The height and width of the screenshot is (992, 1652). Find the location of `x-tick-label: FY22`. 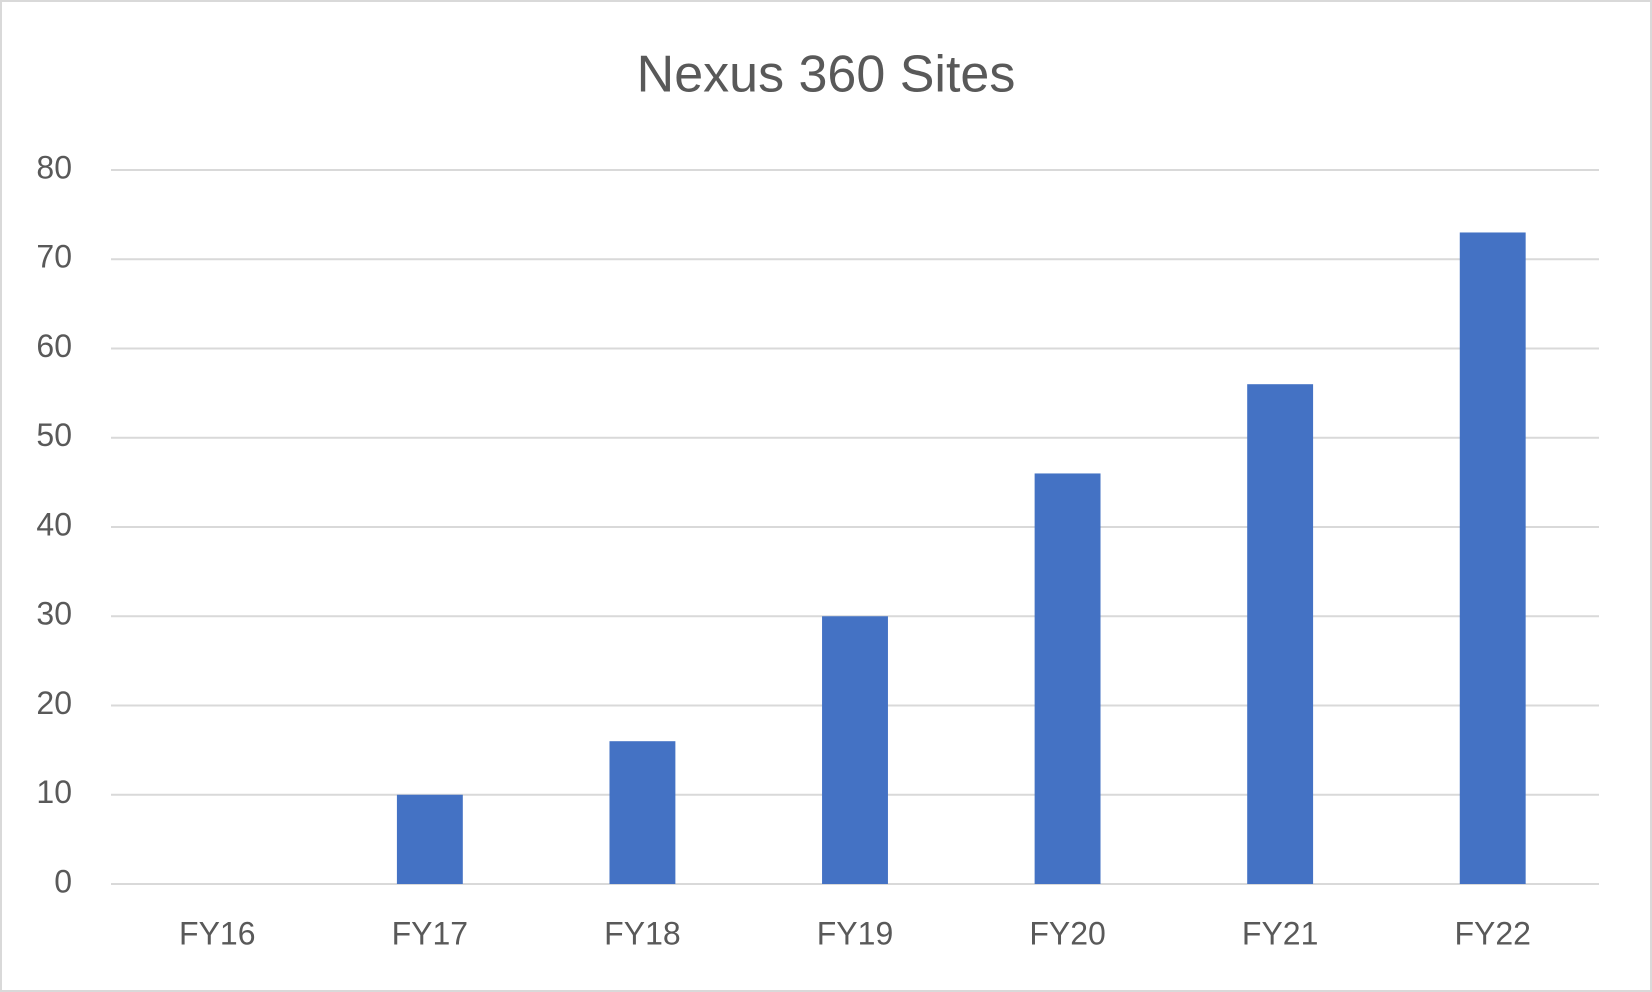

x-tick-label: FY22 is located at coordinates (1492, 933).